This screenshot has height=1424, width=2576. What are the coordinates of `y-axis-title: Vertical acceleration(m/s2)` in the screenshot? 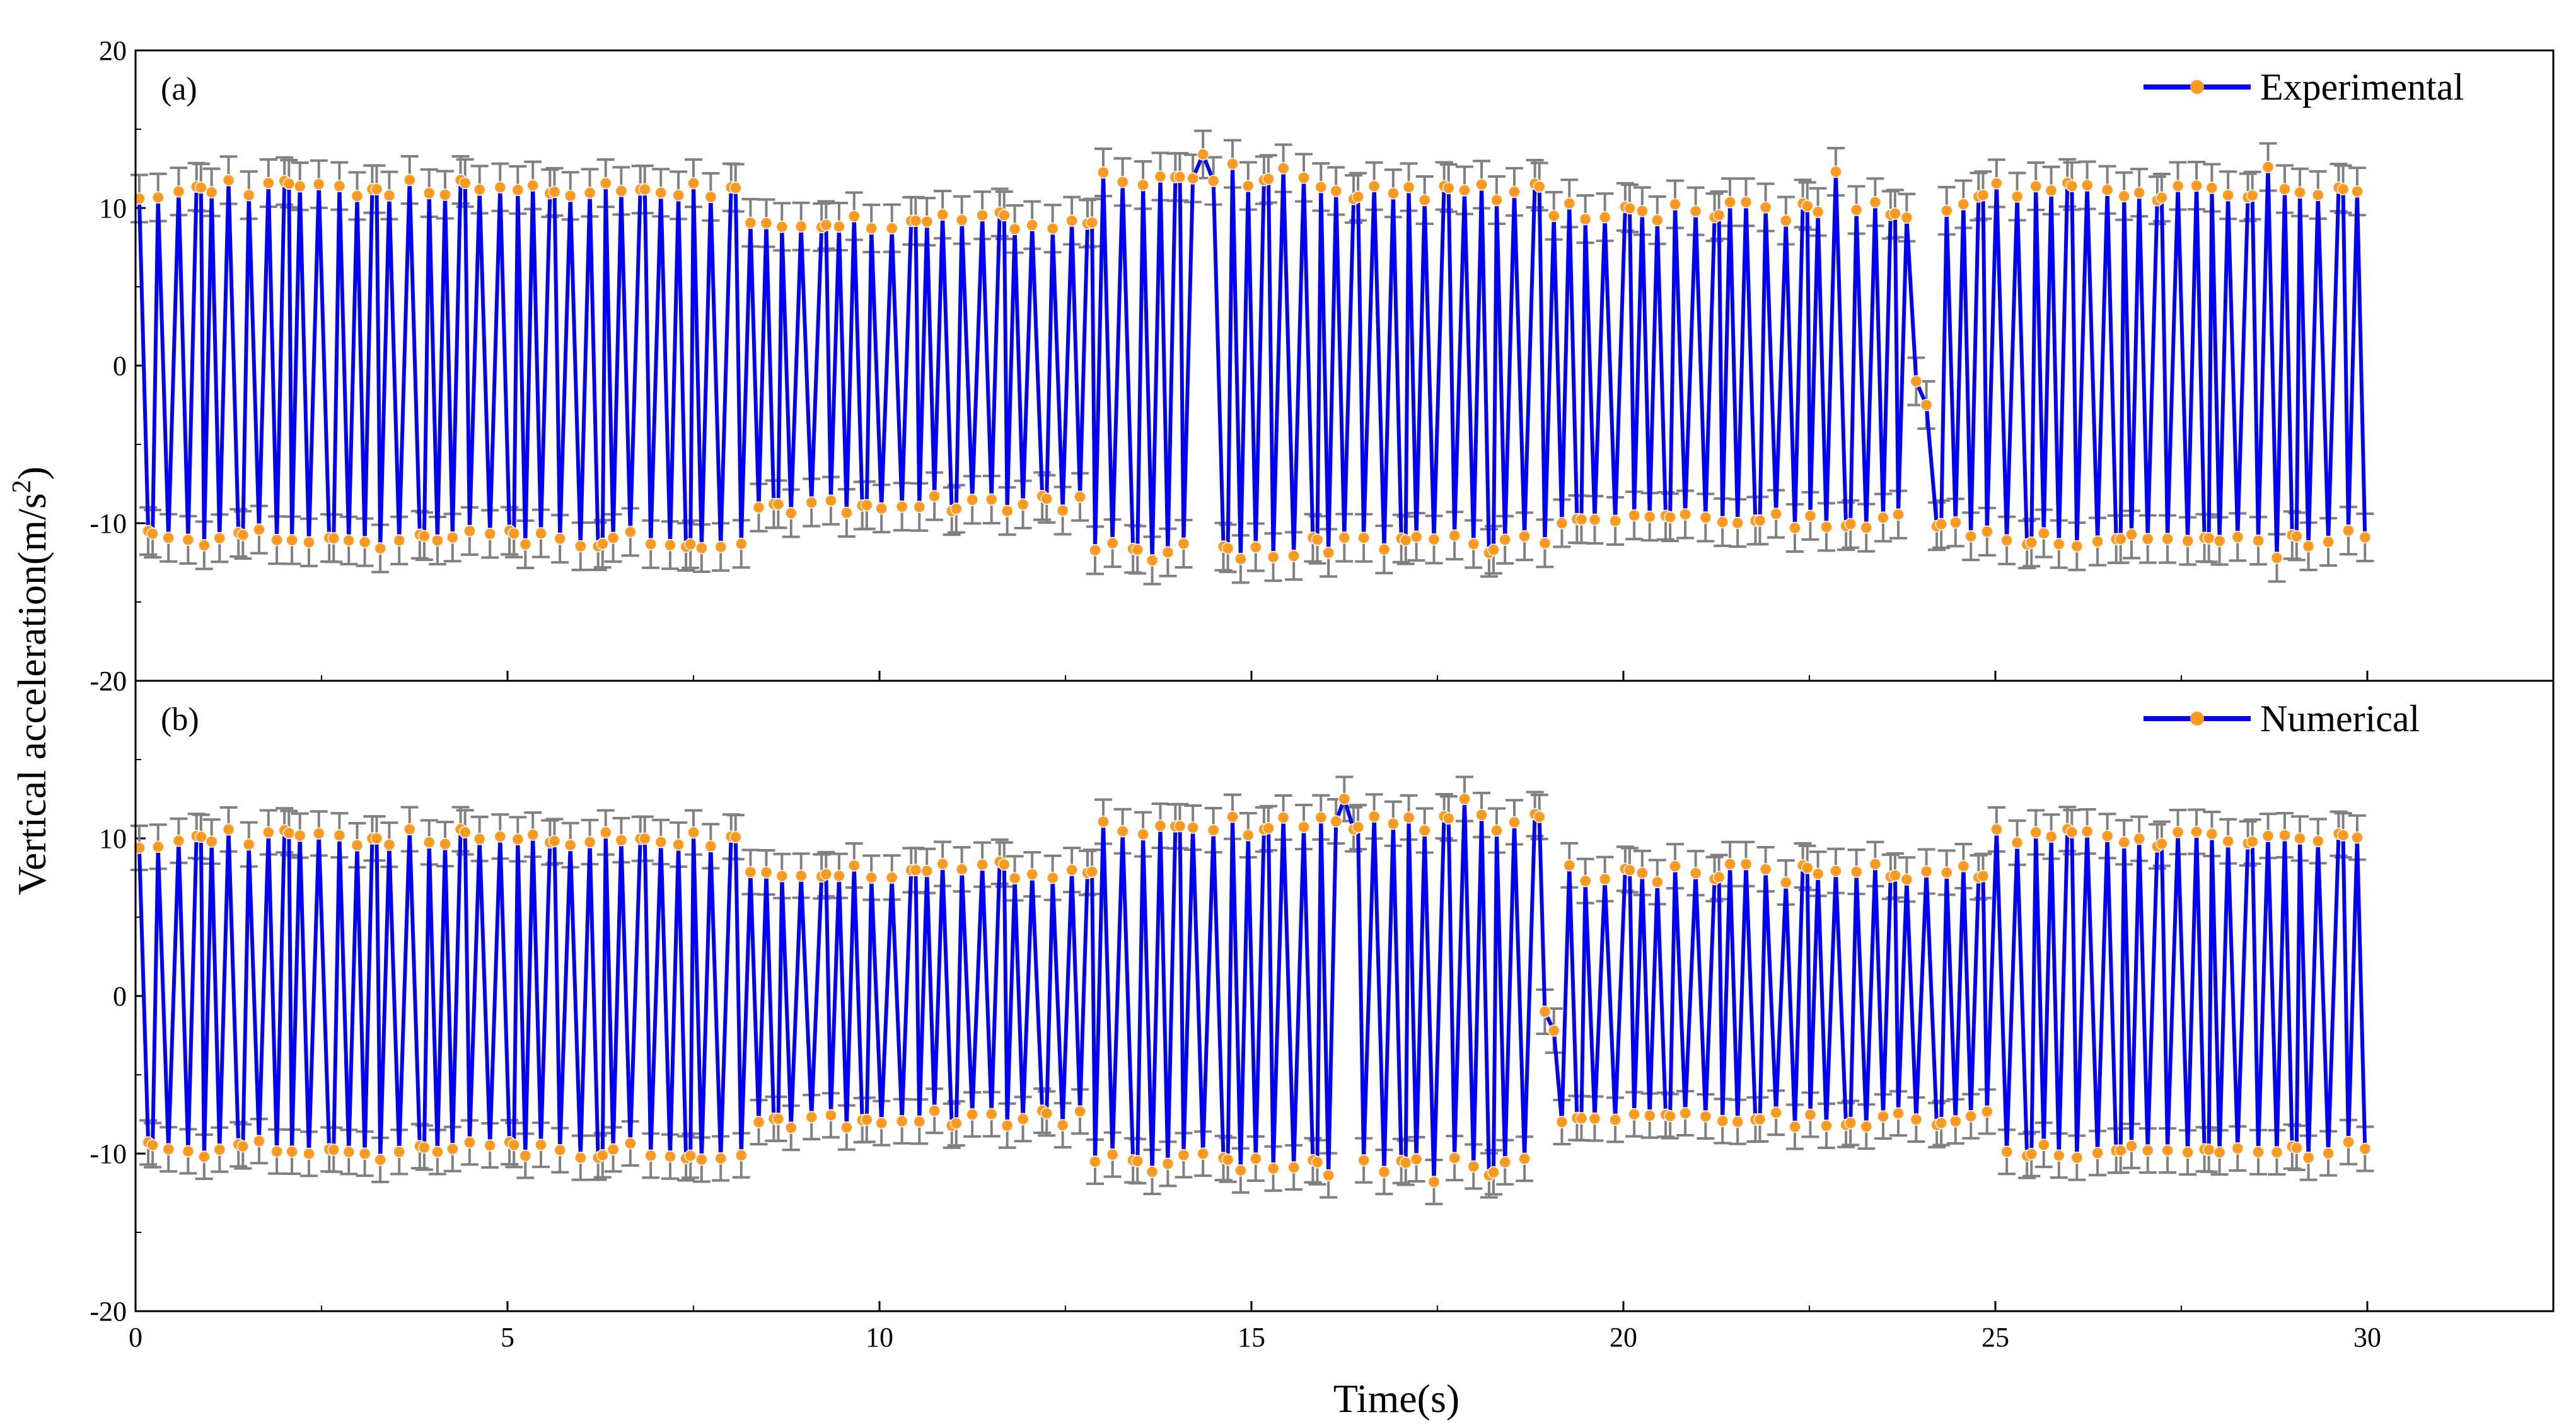 It's located at (31, 680).